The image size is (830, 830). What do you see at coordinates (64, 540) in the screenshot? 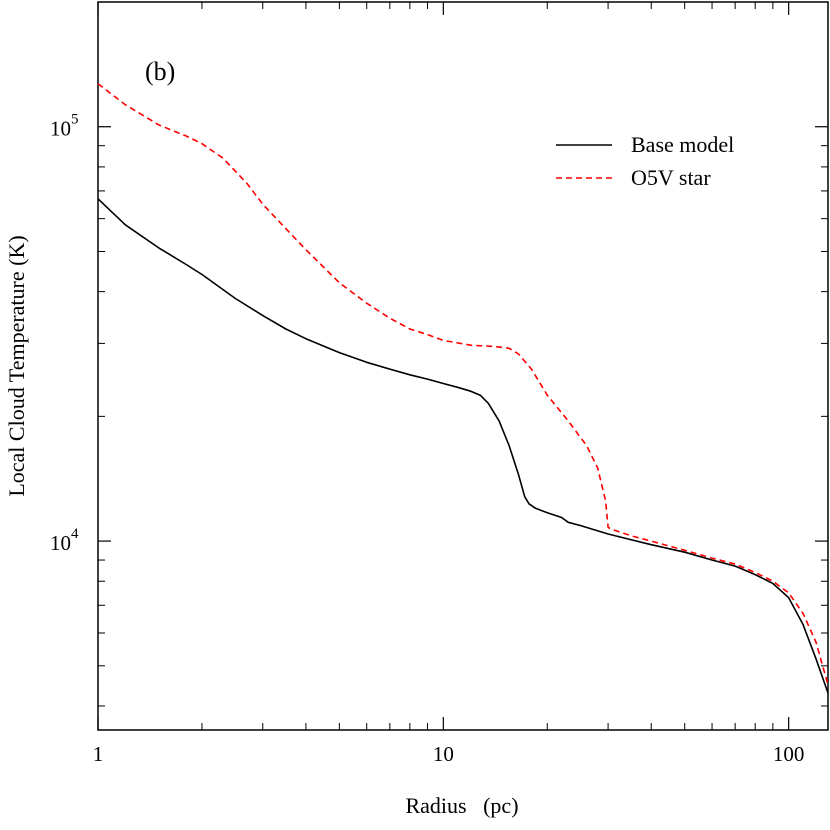
I see `y-tick-label: 10⁴` at bounding box center [64, 540].